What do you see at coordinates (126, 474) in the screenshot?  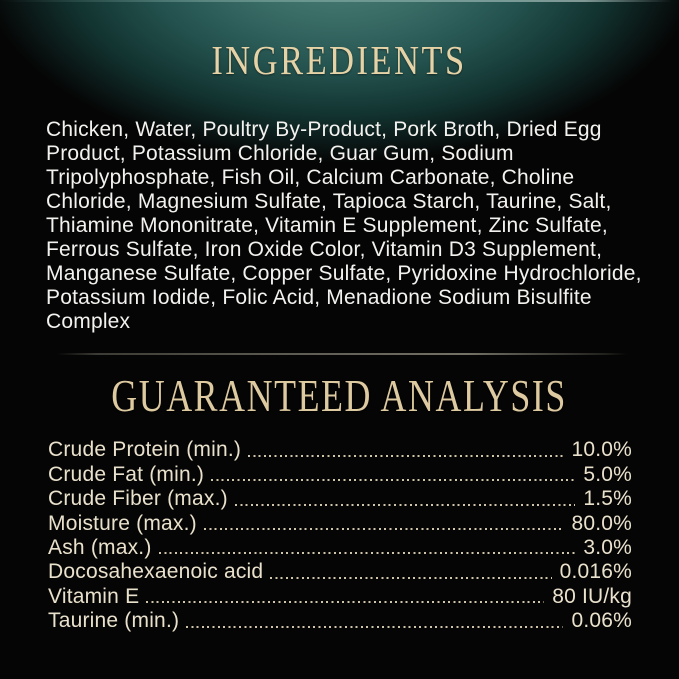 I see `analysis-label: Crude Fat (min.)` at bounding box center [126, 474].